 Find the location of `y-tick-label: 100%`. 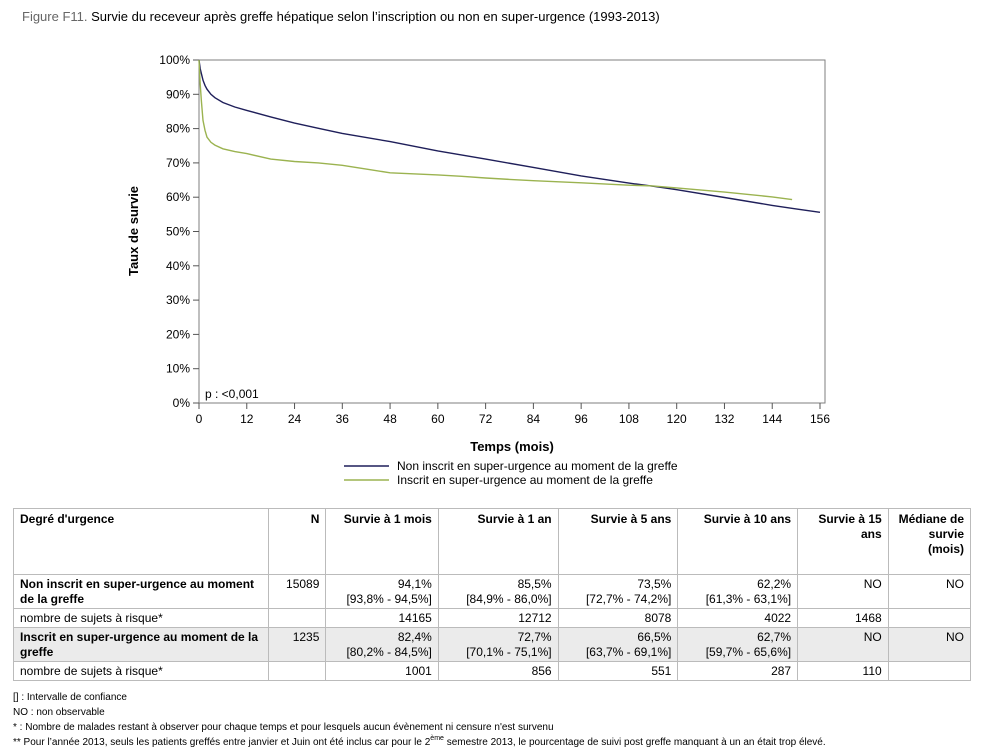

y-tick-label: 100% is located at coordinates (174, 60).